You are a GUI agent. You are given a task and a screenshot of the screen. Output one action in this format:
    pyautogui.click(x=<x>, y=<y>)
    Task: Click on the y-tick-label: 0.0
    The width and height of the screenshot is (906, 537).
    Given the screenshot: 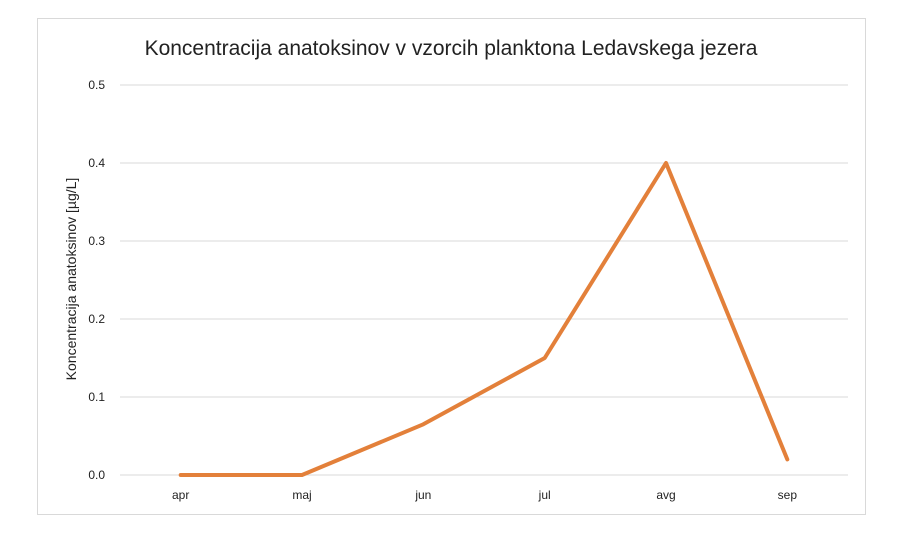 What is the action you would take?
    pyautogui.click(x=96, y=475)
    